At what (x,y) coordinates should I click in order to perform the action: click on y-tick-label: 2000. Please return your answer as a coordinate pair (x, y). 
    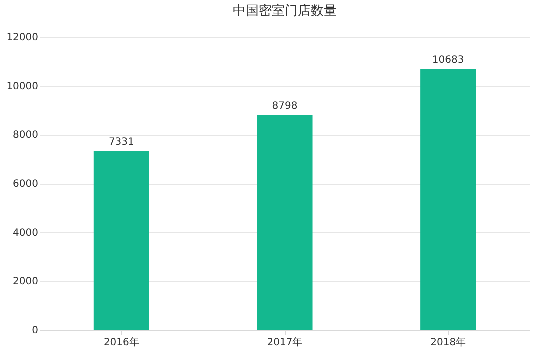
    Looking at the image, I should click on (25, 282).